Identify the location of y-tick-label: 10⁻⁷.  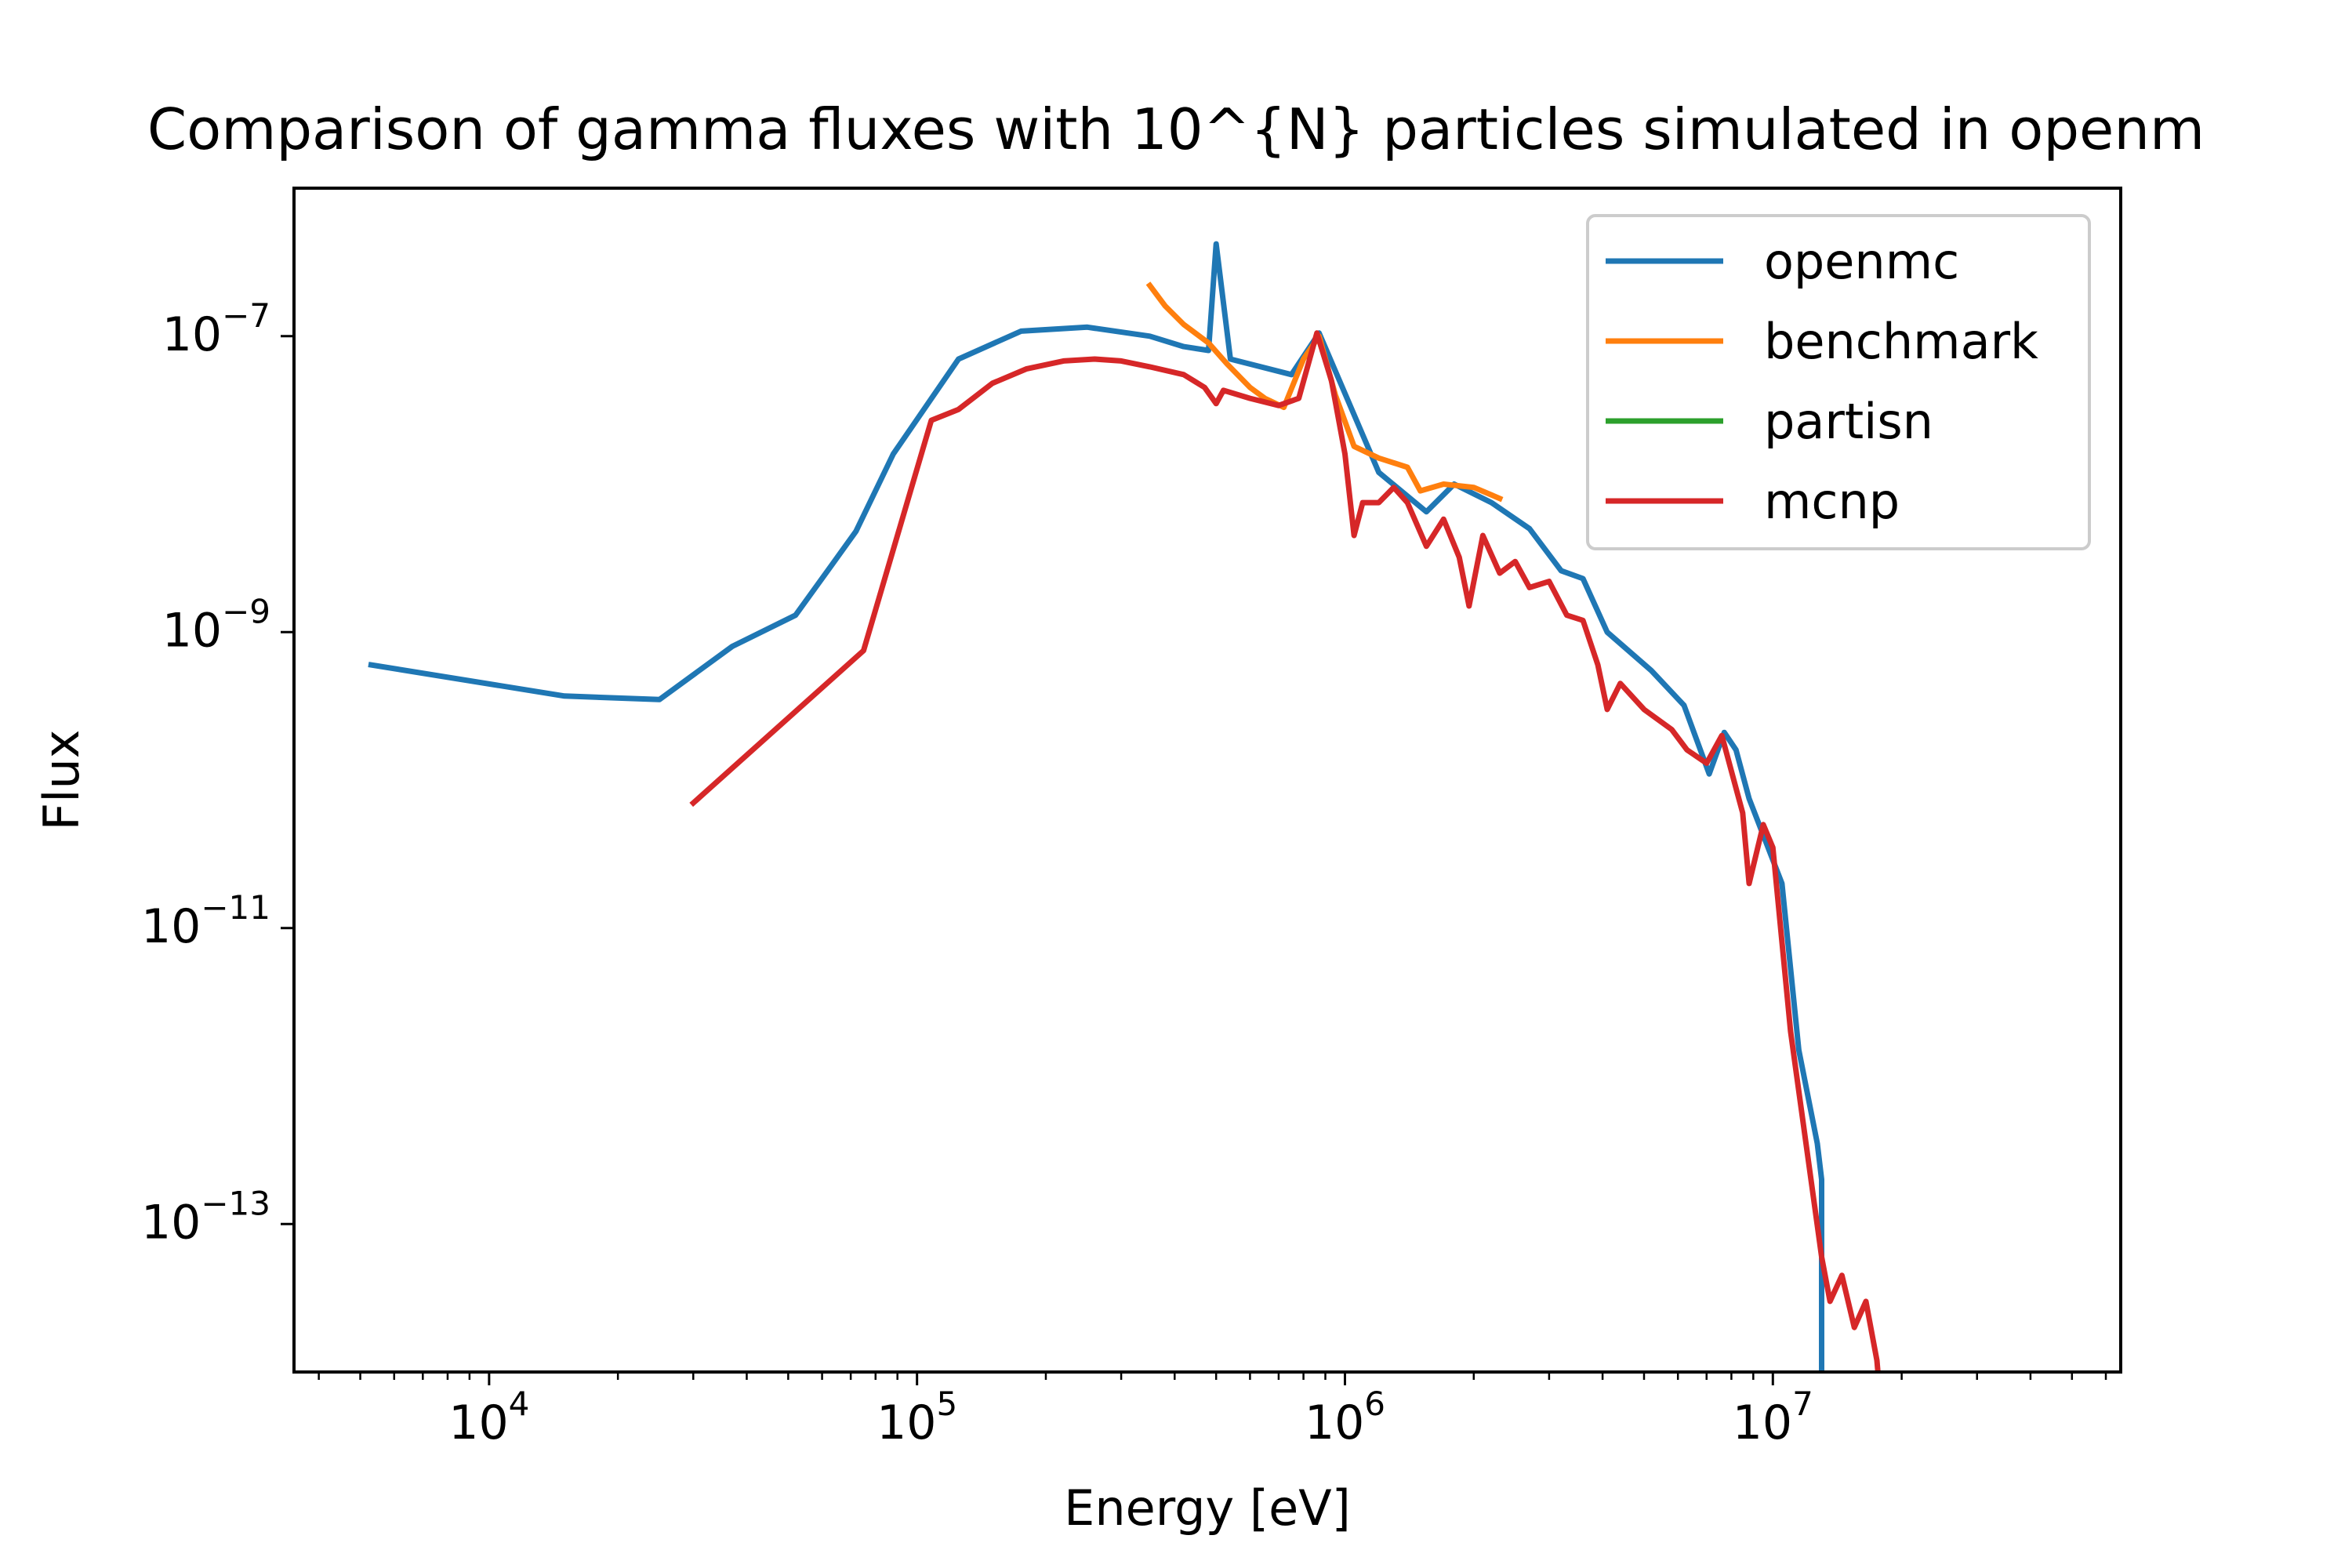
(216, 329).